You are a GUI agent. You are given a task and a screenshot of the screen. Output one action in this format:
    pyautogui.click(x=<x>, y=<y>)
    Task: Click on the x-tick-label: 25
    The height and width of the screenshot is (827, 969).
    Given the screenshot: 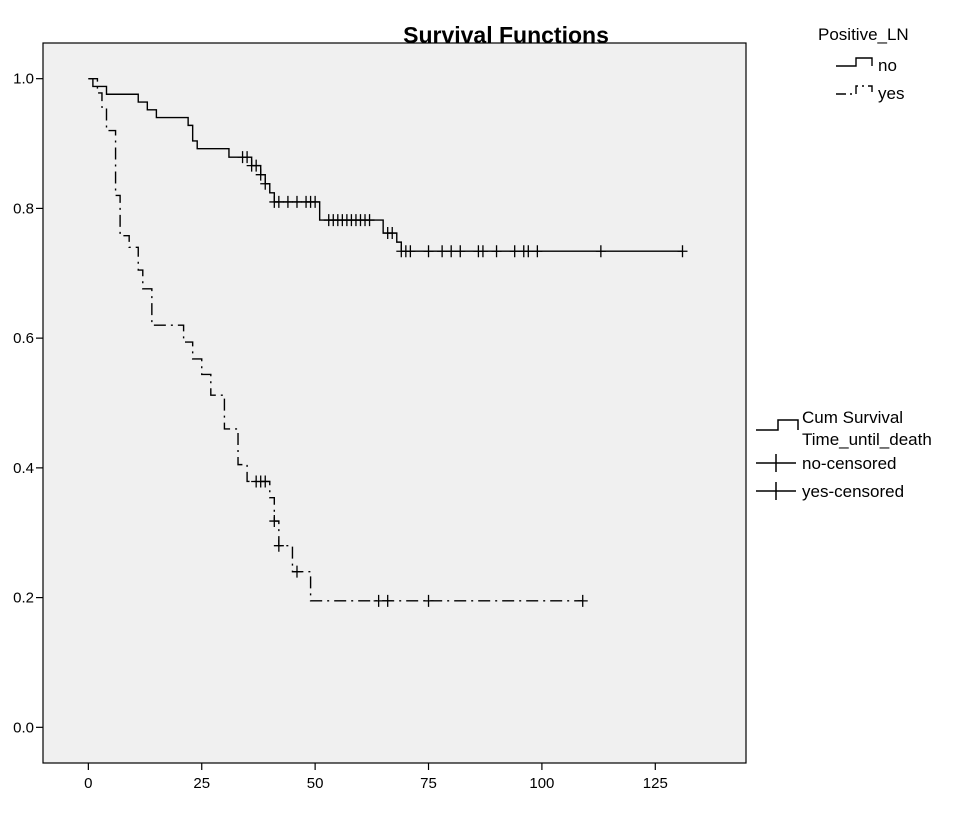 What is the action you would take?
    pyautogui.click(x=201, y=783)
    